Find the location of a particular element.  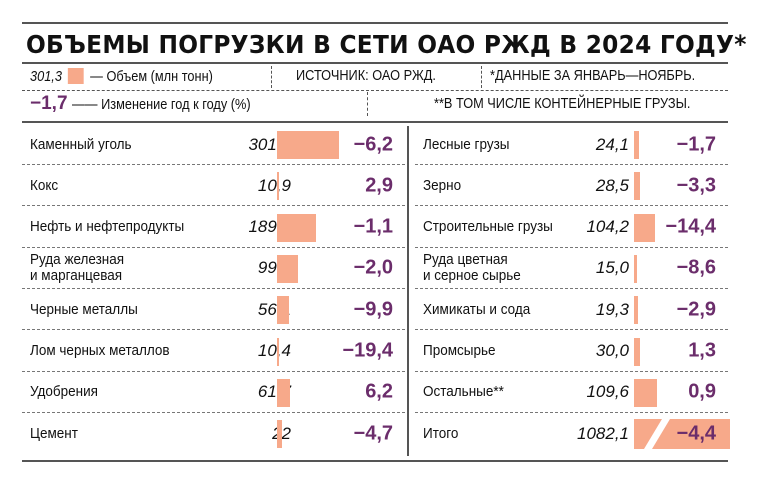

bar-segment is located at coordinates (648, 434).